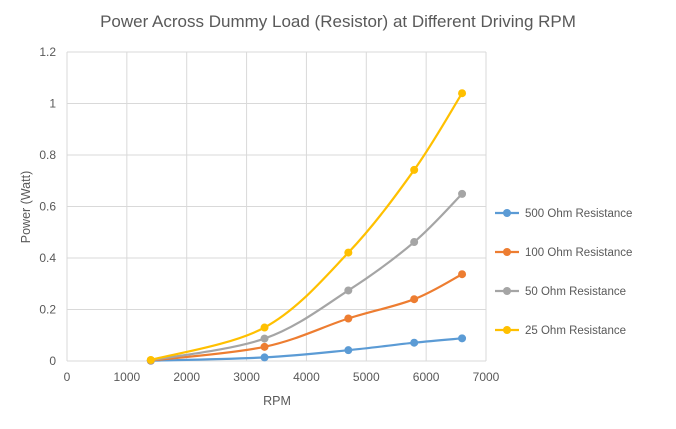  I want to click on x-tick-label: 2000, so click(186, 377).